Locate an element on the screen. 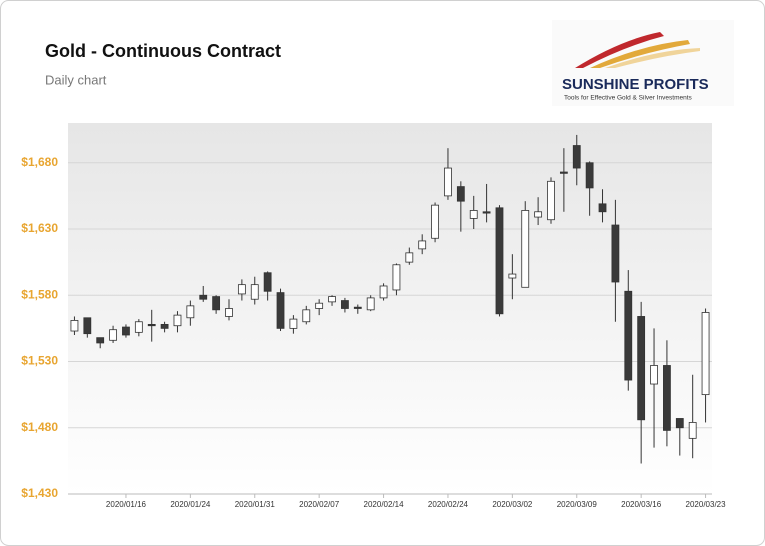  x-tick-label: 2020/01/16 is located at coordinates (126, 504).